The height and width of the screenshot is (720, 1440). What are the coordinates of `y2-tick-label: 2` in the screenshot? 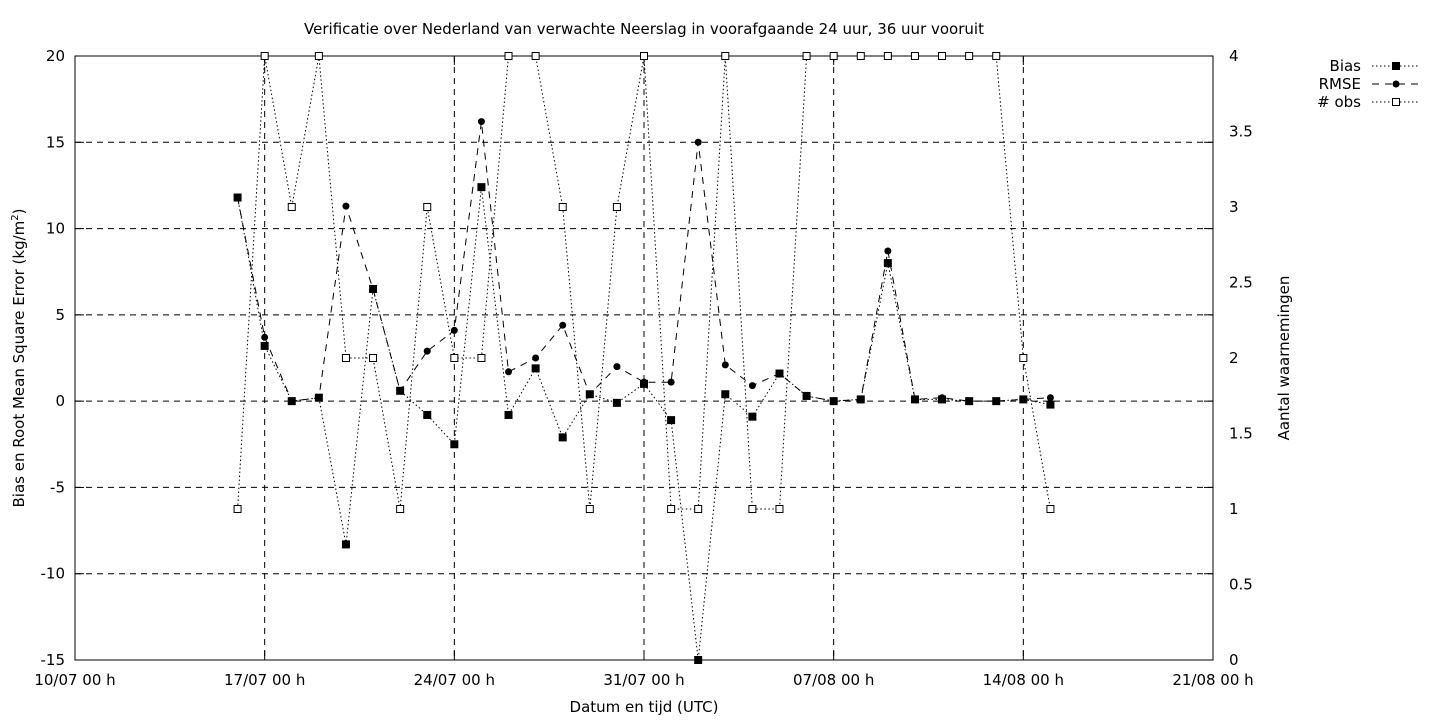 It's located at (1234, 358).